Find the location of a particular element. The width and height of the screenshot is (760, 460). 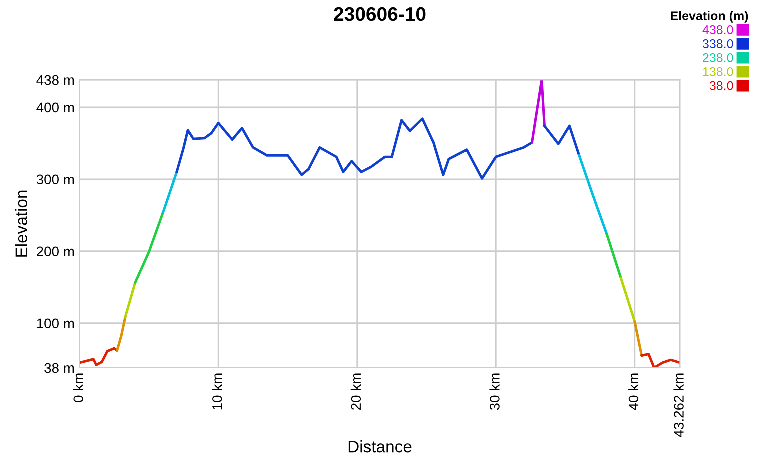

color-bar-label: 438.0 is located at coordinates (718, 30).